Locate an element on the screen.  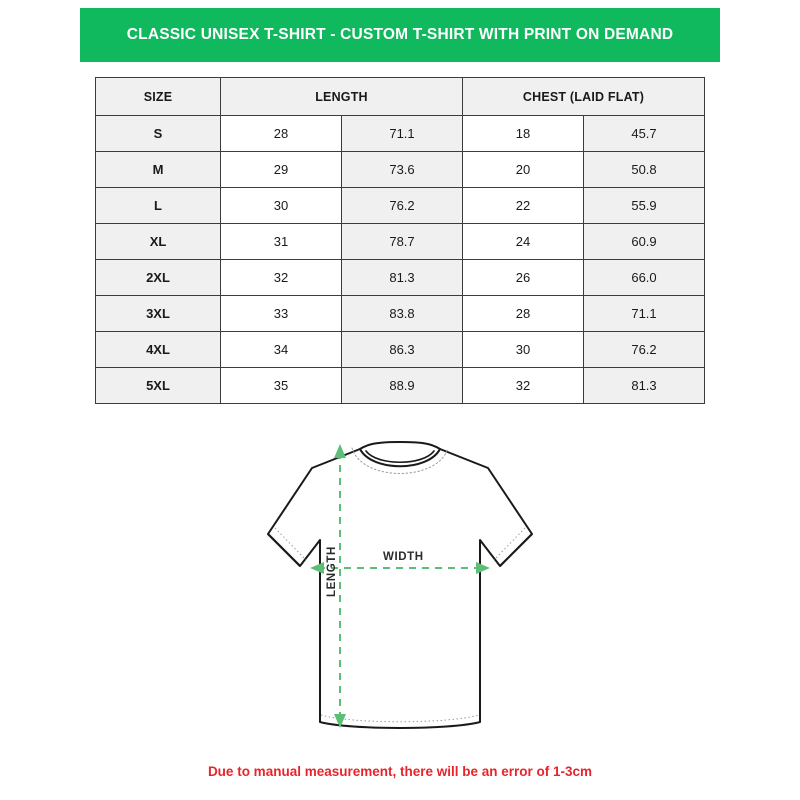
cell-chest-inches: 30 is located at coordinates (523, 349).